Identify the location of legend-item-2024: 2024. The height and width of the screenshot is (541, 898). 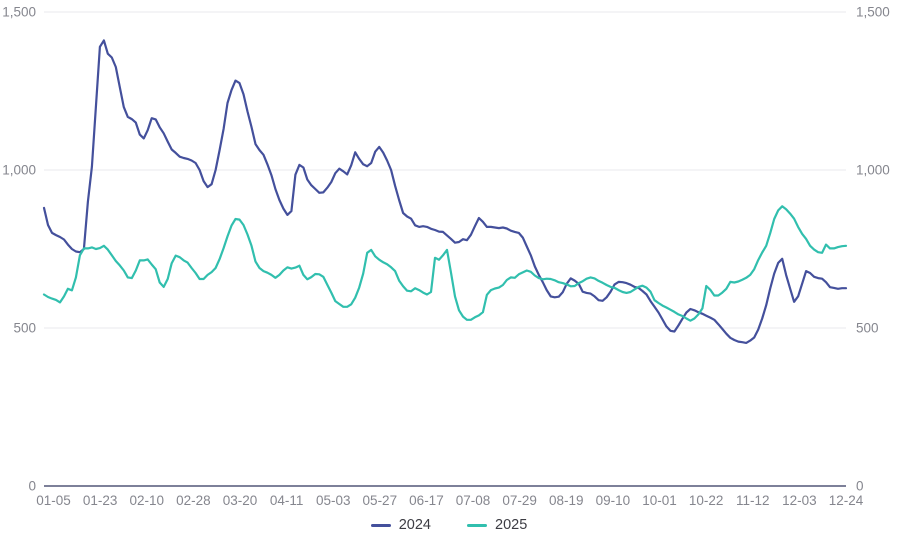
(400, 525).